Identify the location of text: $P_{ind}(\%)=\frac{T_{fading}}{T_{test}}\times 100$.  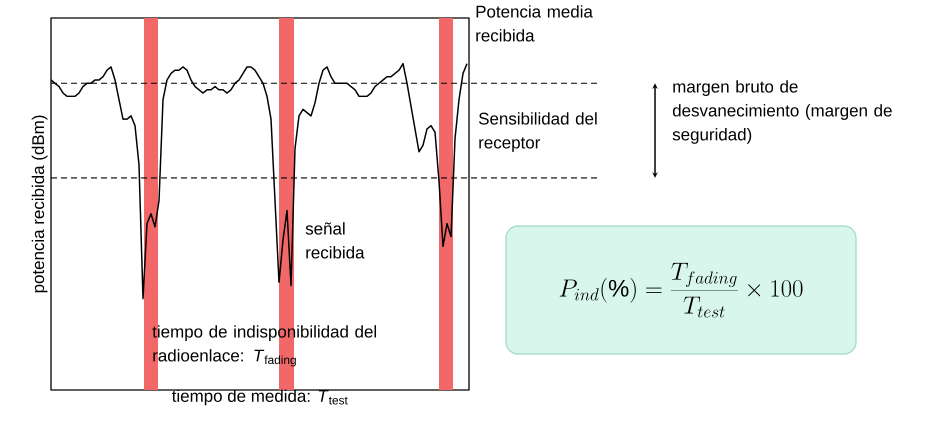
(681, 290).